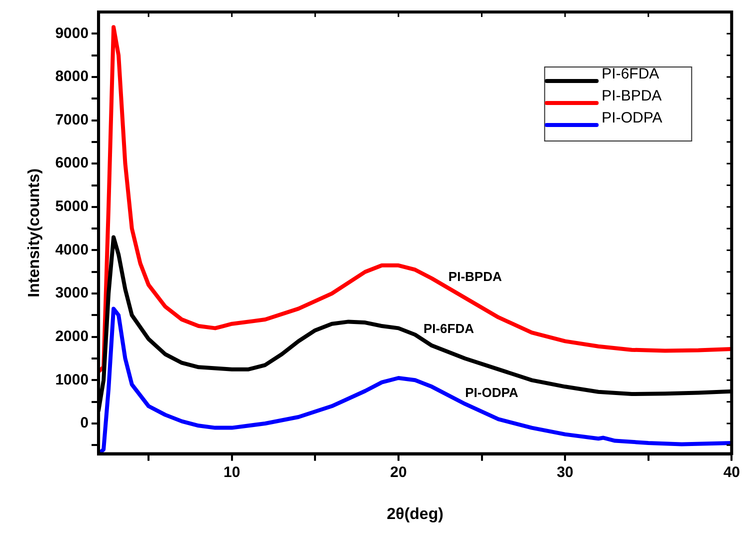  I want to click on x-tick-label: 10, so click(232, 472).